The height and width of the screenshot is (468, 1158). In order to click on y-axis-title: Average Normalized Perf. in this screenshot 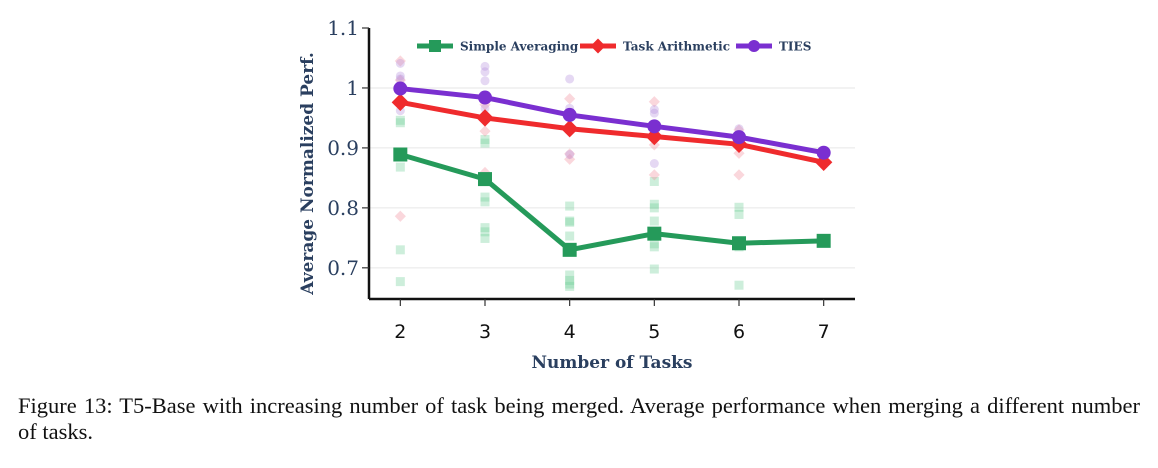, I will do `click(308, 174)`.